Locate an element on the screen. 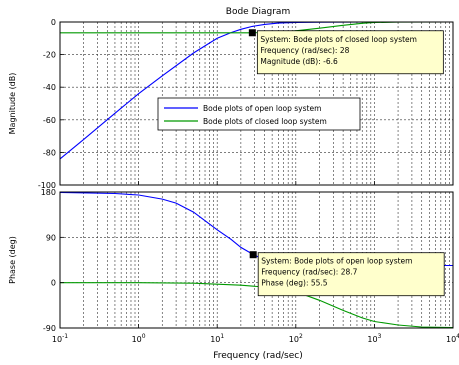 The image size is (459, 365). x-tick-label: 10¹ is located at coordinates (217, 338).